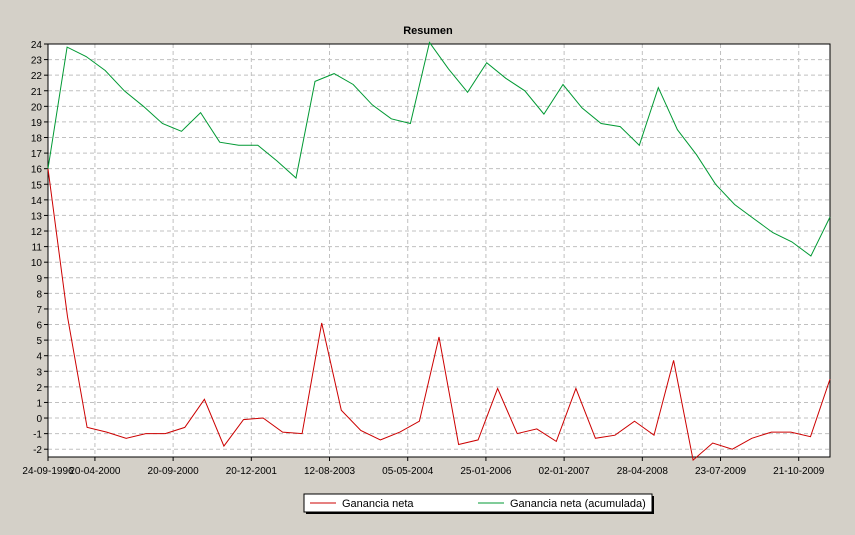 The image size is (855, 535). Describe the element at coordinates (799, 471) in the screenshot. I see `x-tick-label: 21-10-2009` at that location.